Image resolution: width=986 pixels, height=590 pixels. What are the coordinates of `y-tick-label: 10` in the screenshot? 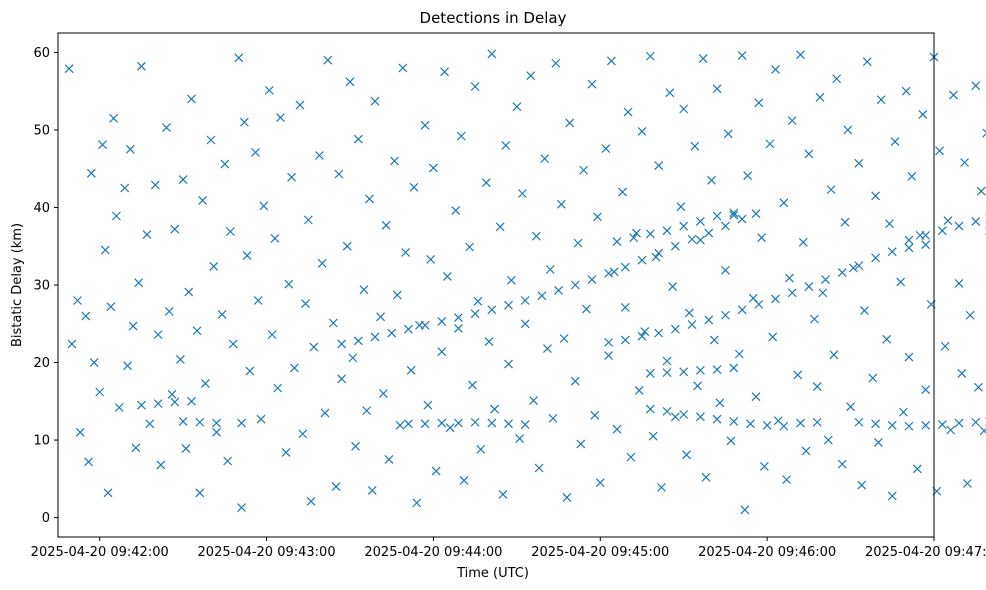 It's located at (41, 441).